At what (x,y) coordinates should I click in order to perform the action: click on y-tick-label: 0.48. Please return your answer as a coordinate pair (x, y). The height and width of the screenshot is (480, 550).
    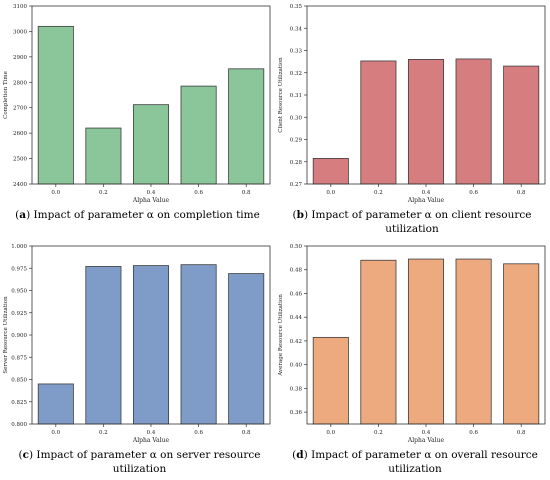
    Looking at the image, I should click on (296, 271).